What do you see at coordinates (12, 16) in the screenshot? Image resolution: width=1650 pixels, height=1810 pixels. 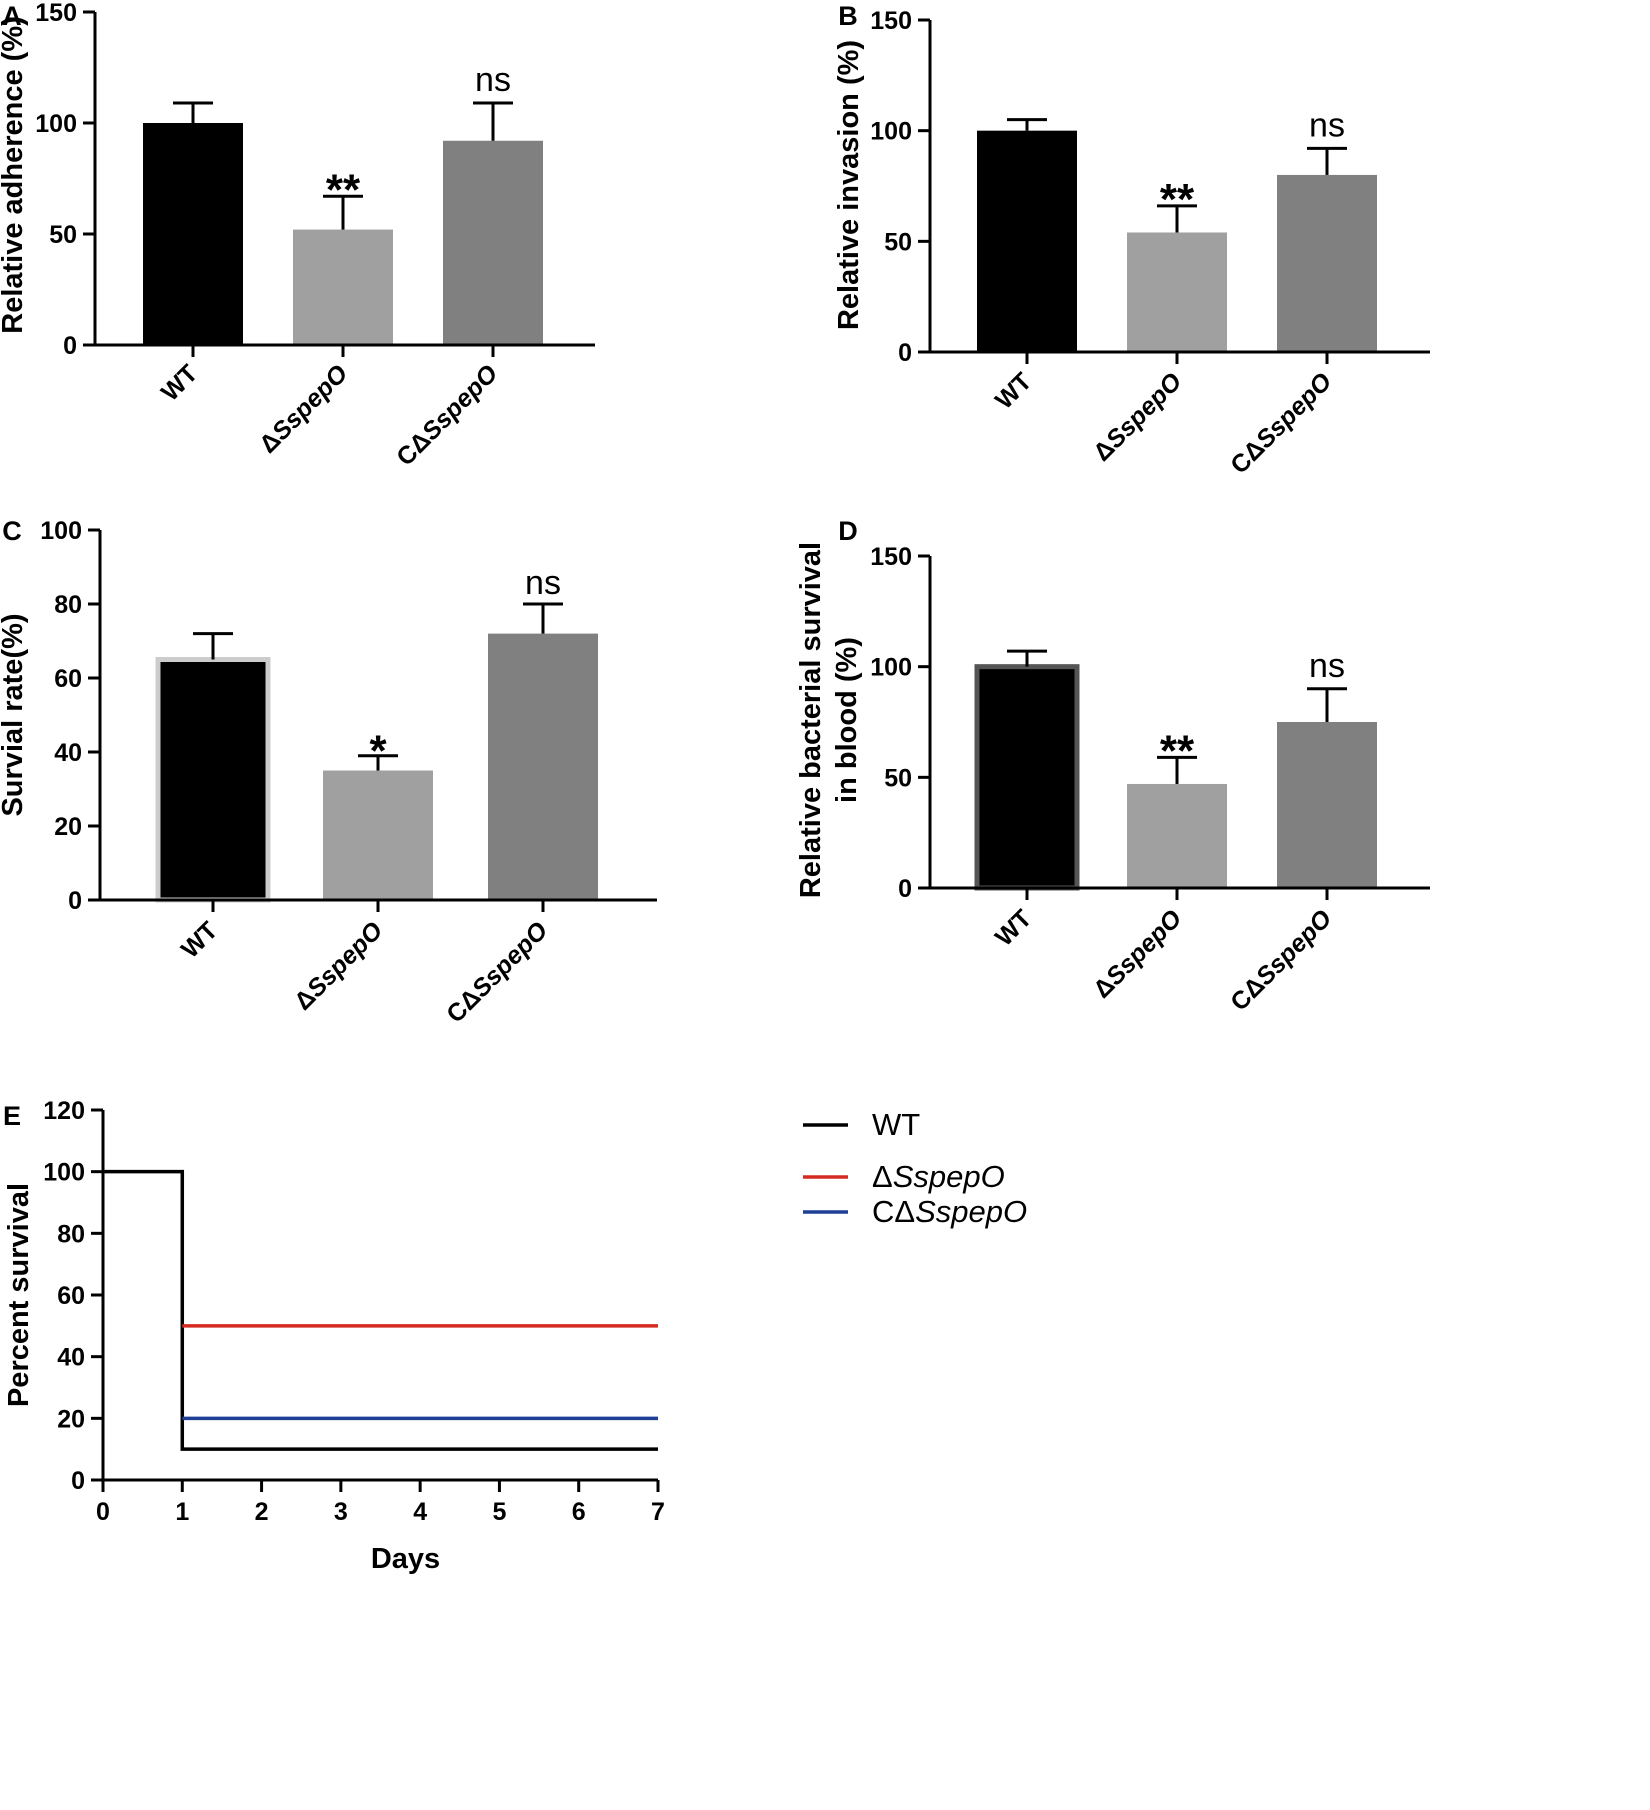 I see `panel-label: A` at bounding box center [12, 16].